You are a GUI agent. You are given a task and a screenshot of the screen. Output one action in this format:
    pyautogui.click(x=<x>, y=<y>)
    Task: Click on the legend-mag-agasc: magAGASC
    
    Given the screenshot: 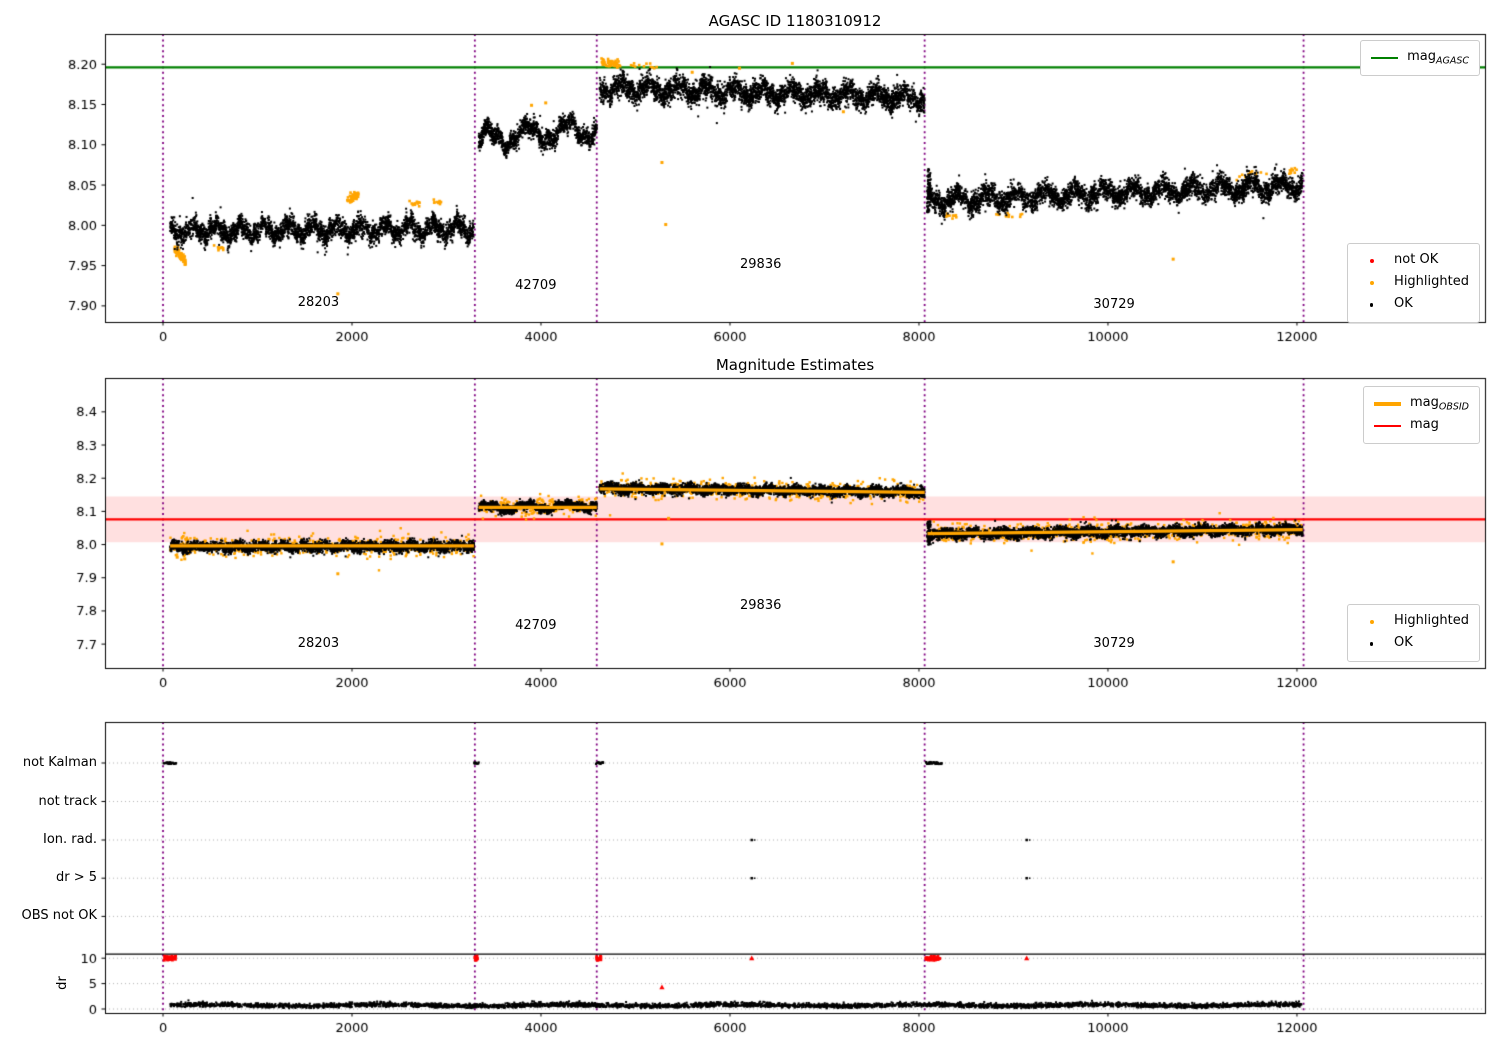 What is the action you would take?
    pyautogui.click(x=1420, y=58)
    